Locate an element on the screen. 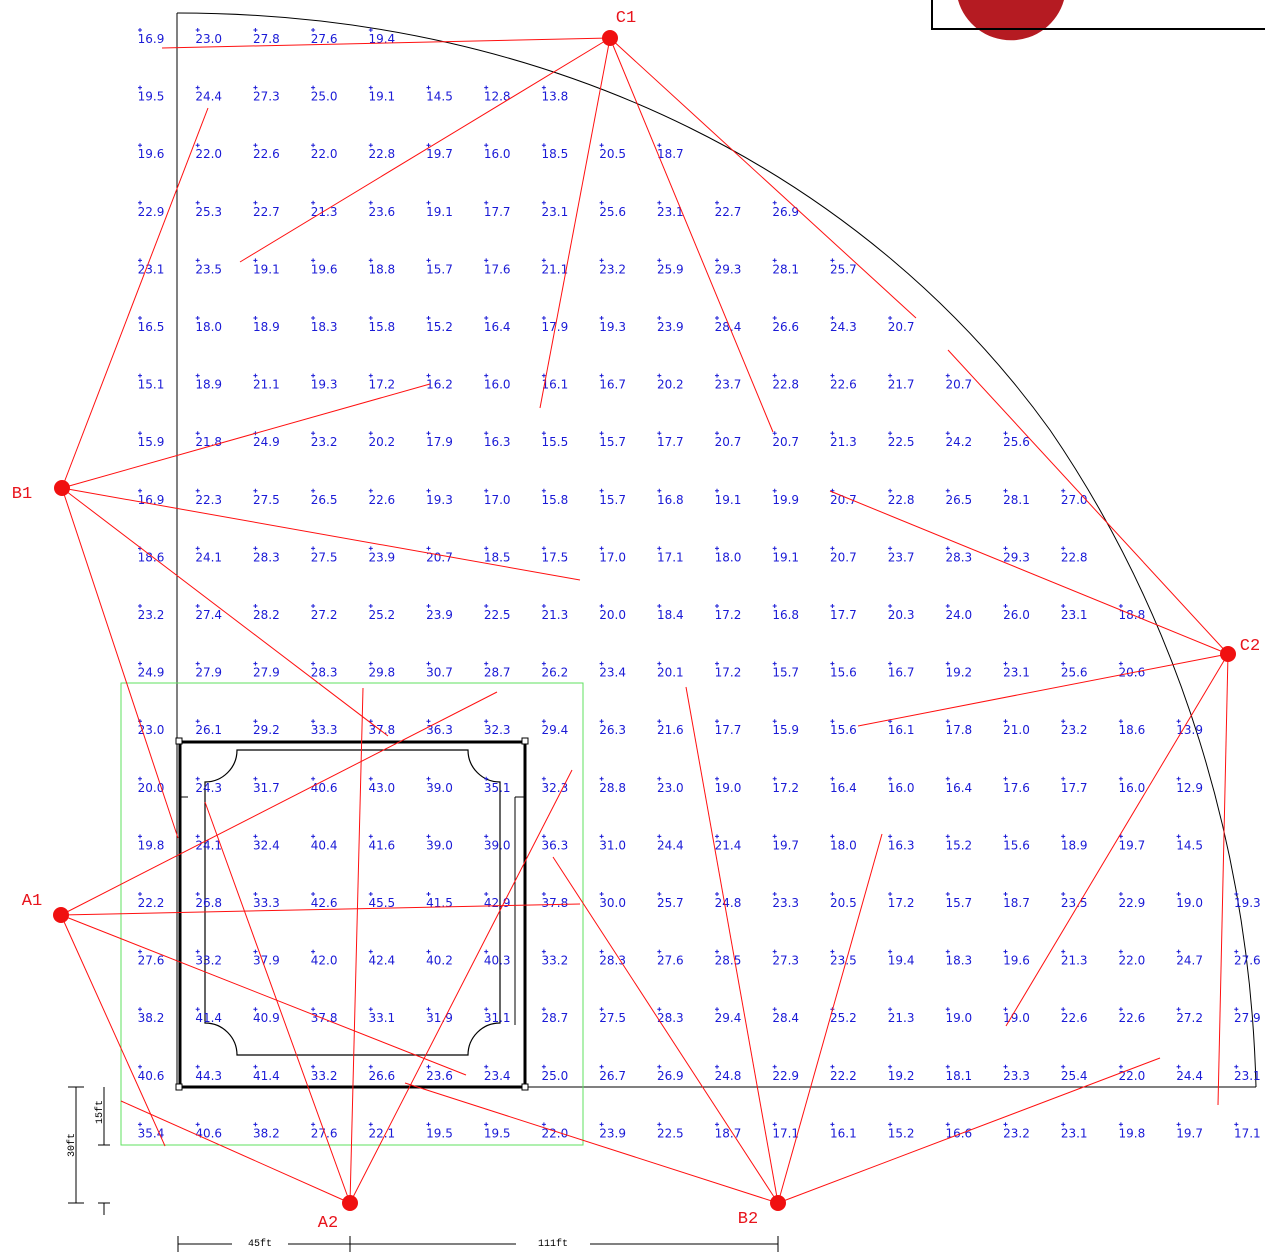  grid-point: 12.9 is located at coordinates (1189, 785).